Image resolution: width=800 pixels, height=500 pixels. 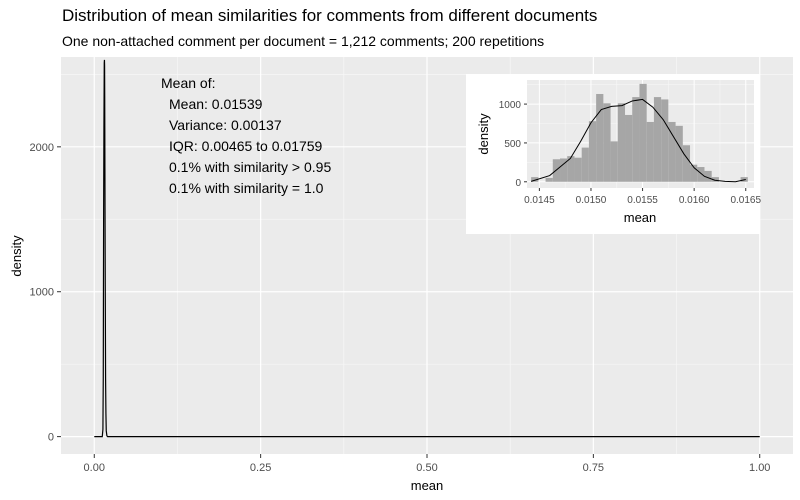 What do you see at coordinates (593, 468) in the screenshot?
I see `x-tick-label: 0.75` at bounding box center [593, 468].